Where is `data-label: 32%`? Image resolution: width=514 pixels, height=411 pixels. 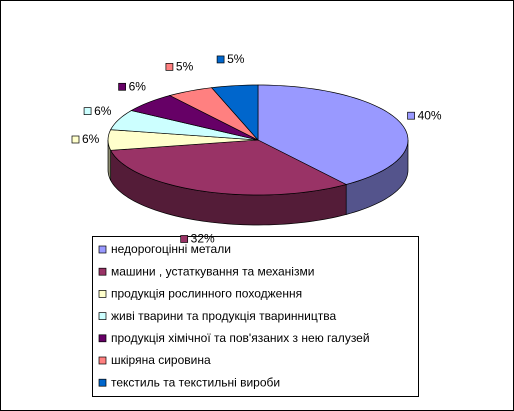 data-label: 32% is located at coordinates (203, 239).